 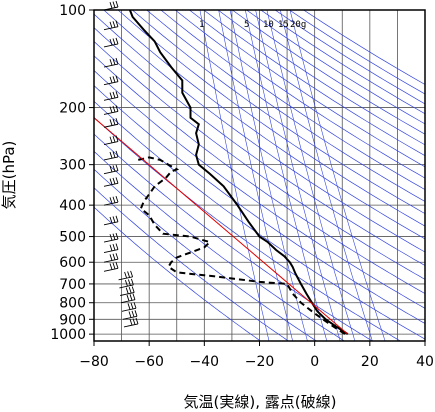 What do you see at coordinates (314, 362) in the screenshot?
I see `x-tick-label: 0` at bounding box center [314, 362].